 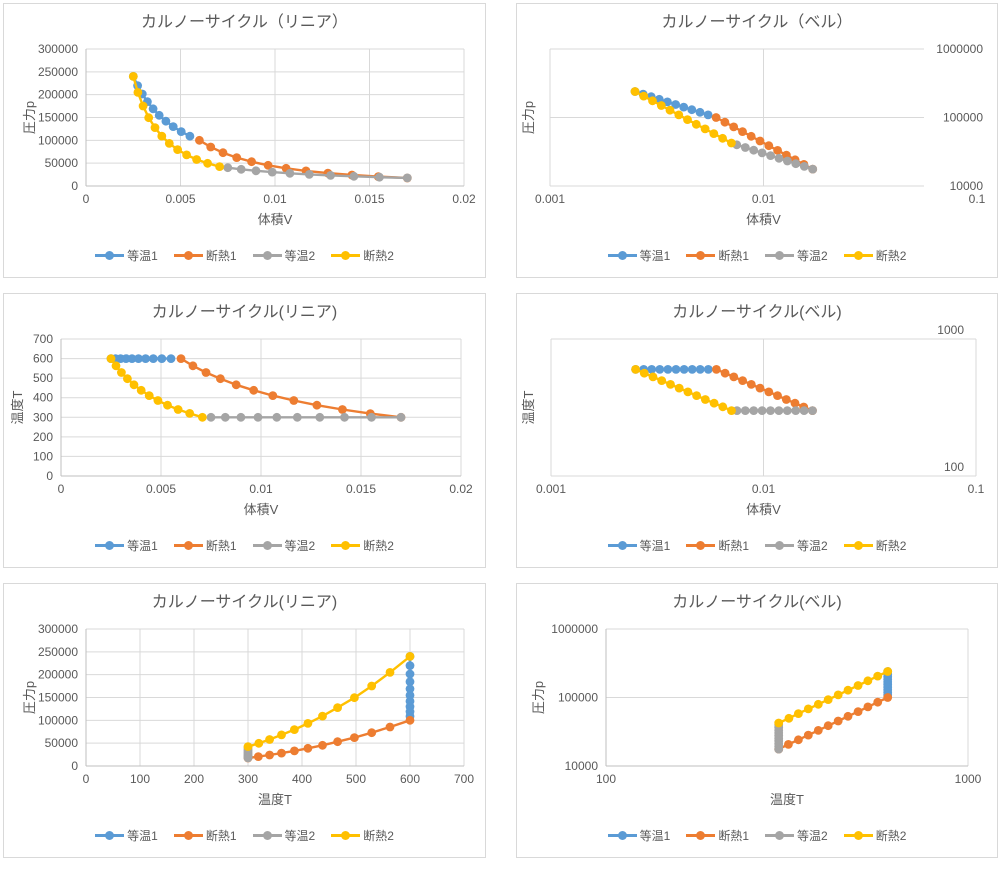 What do you see at coordinates (58, 698) in the screenshot?
I see `axis-text: 150000` at bounding box center [58, 698].